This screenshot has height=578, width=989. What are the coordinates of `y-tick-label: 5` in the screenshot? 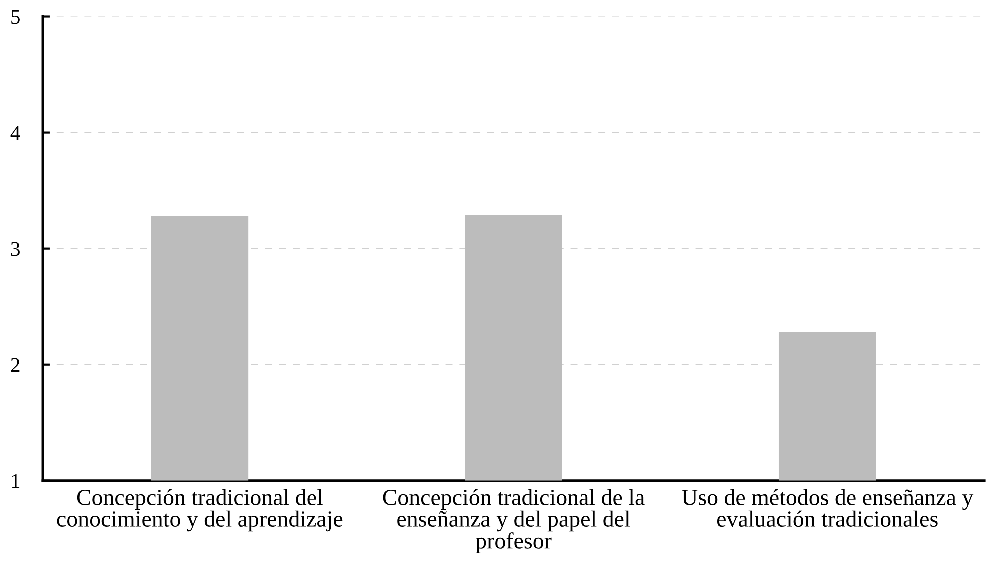 It's located at (16, 17).